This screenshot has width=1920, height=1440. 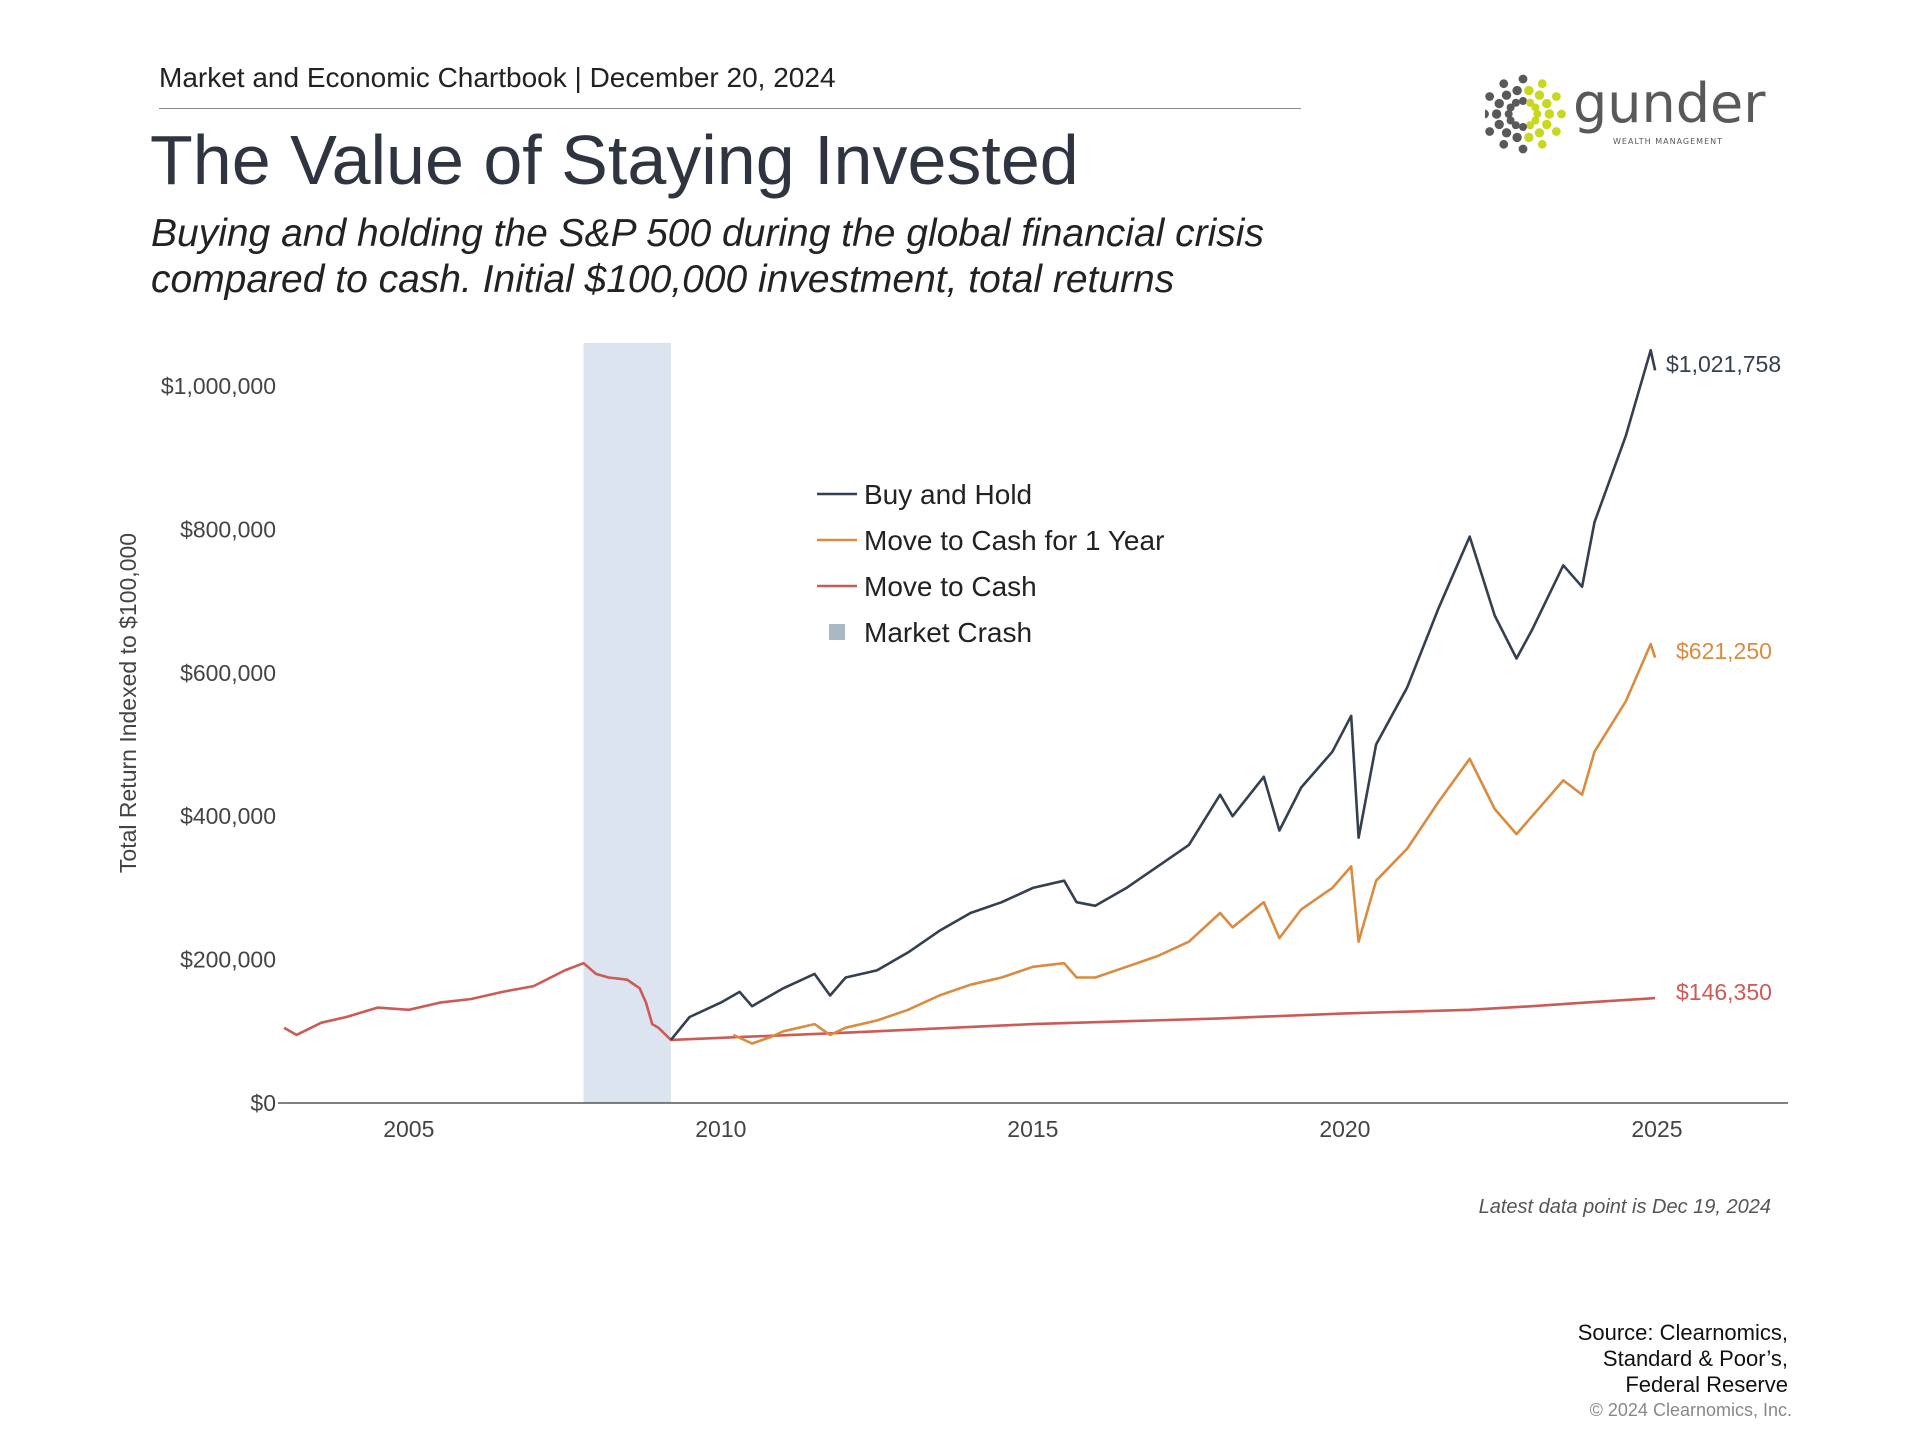 I want to click on source-line-1: Source: Clearnomics,, so click(x=1682, y=1332).